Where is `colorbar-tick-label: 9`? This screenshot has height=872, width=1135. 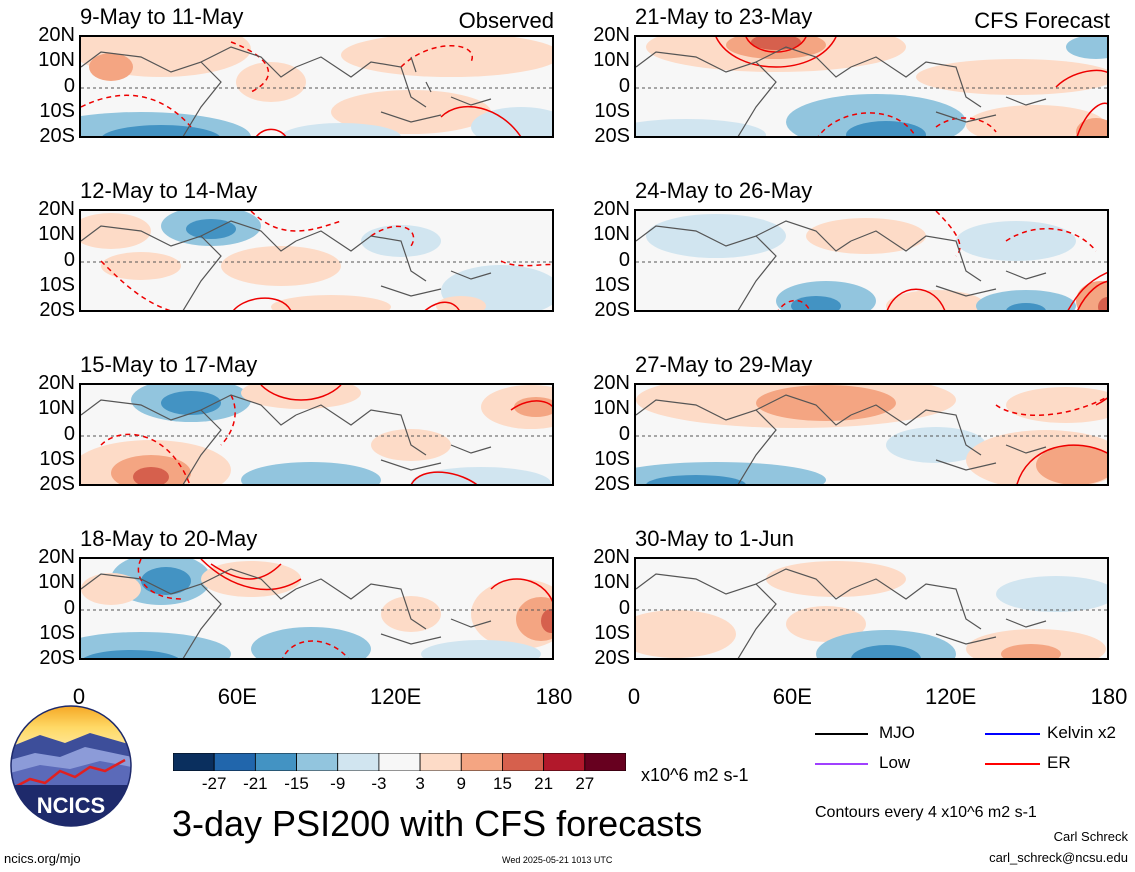
colorbar-tick-label: 9 is located at coordinates (461, 783).